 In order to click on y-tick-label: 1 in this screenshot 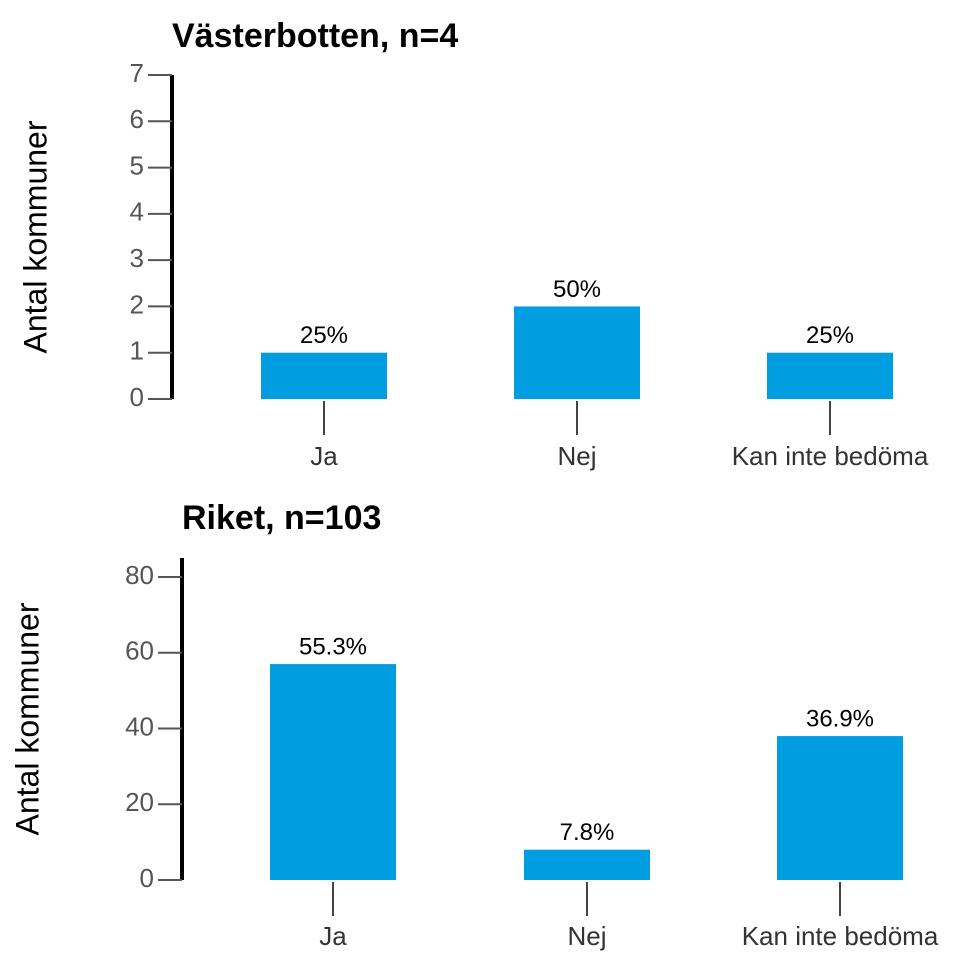, I will do `click(137, 351)`.